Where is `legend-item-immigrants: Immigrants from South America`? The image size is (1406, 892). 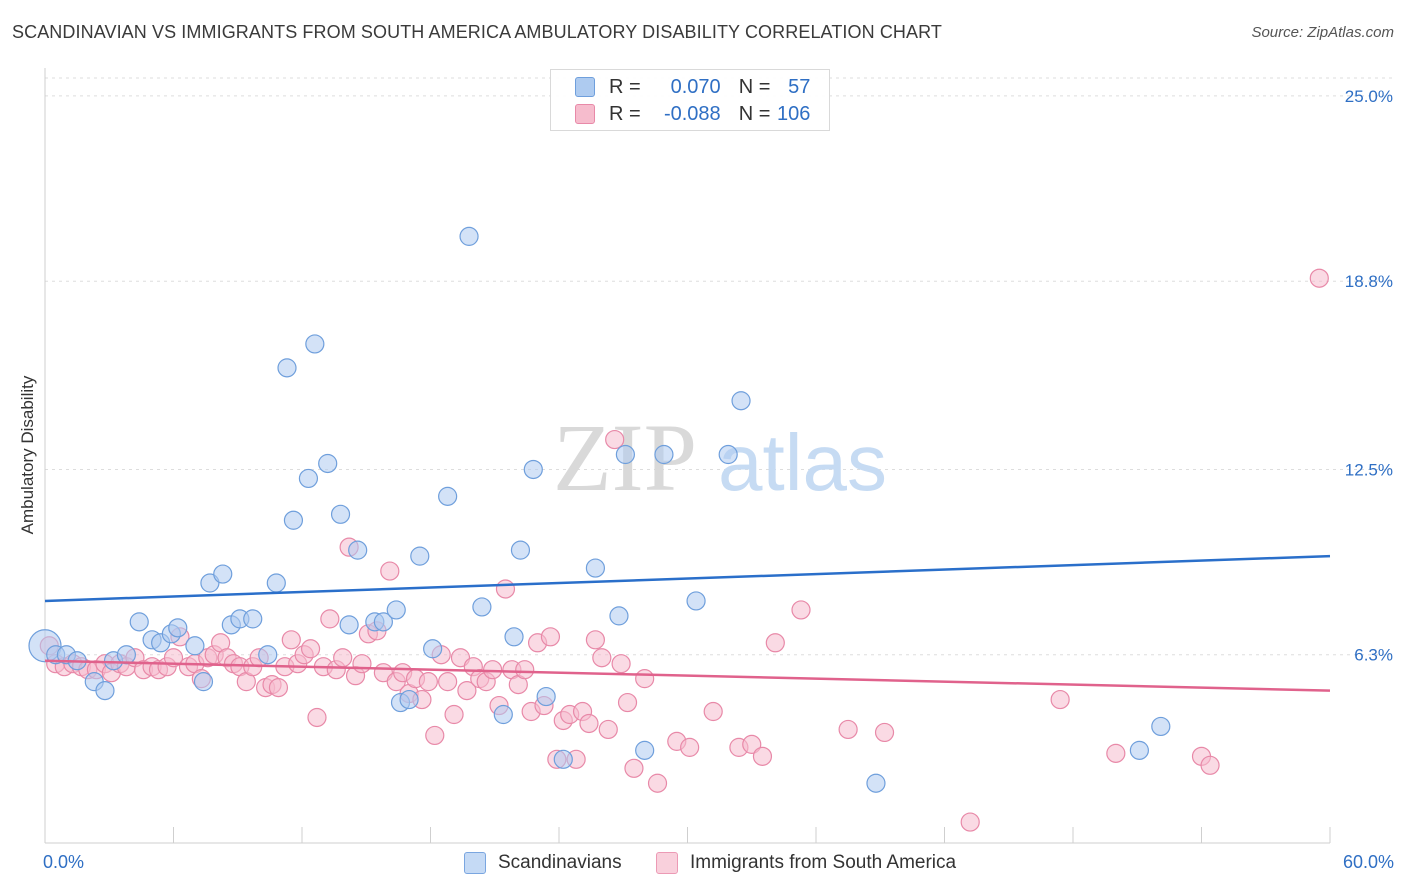 legend-item-immigrants: Immigrants from South America is located at coordinates (806, 863).